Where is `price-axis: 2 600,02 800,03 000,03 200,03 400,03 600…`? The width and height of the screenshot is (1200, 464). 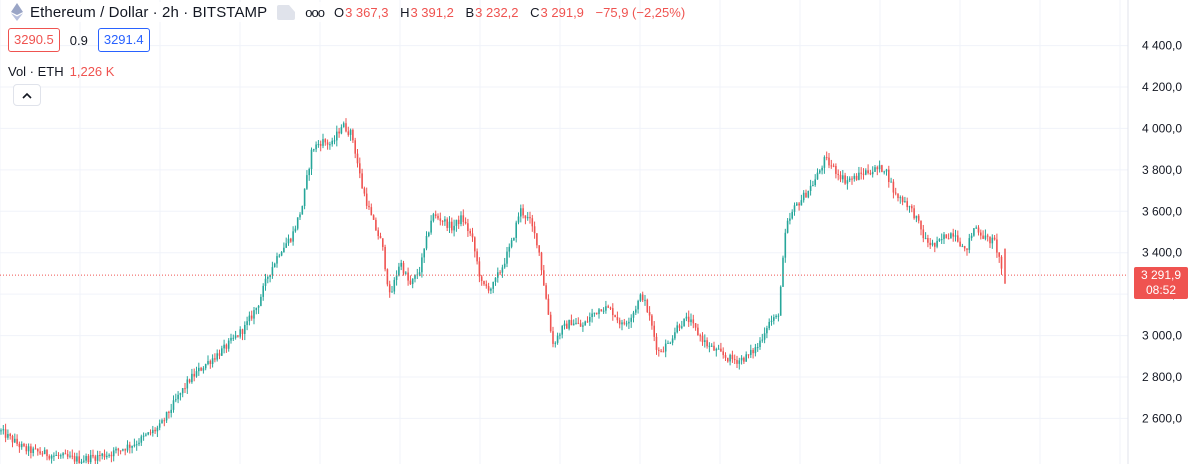 price-axis: 2 600,02 800,03 000,03 200,03 400,03 600… is located at coordinates (1162, 232).